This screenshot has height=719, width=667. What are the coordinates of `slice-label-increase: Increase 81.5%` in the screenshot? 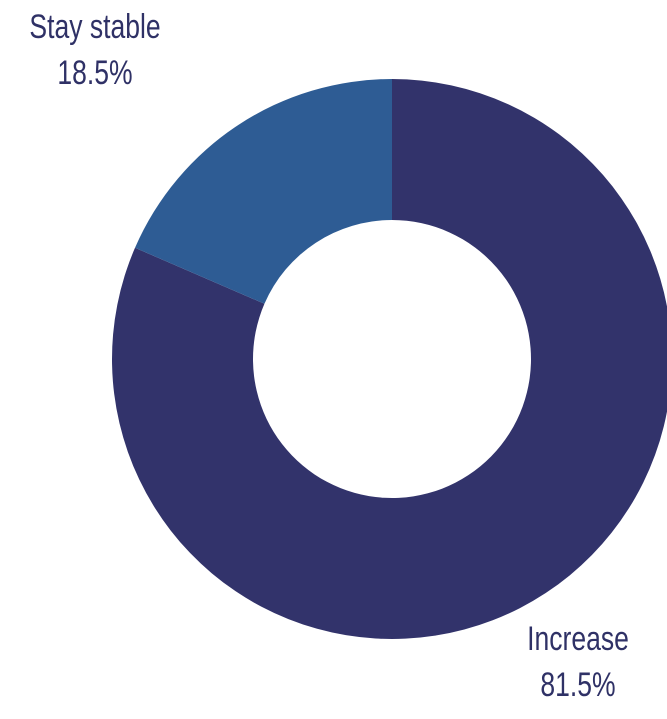 It's located at (578, 662).